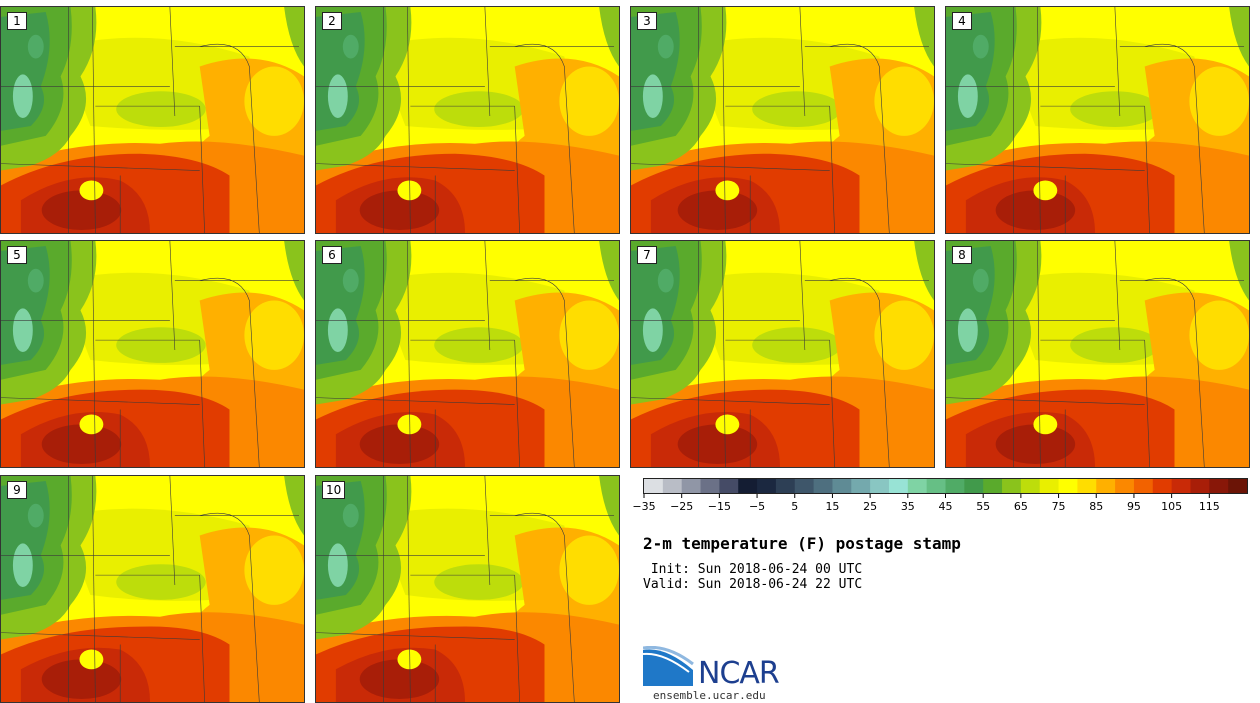 The height and width of the screenshot is (703, 1260). Describe the element at coordinates (782, 120) in the screenshot. I see `ensemble-member-map: 3` at that location.